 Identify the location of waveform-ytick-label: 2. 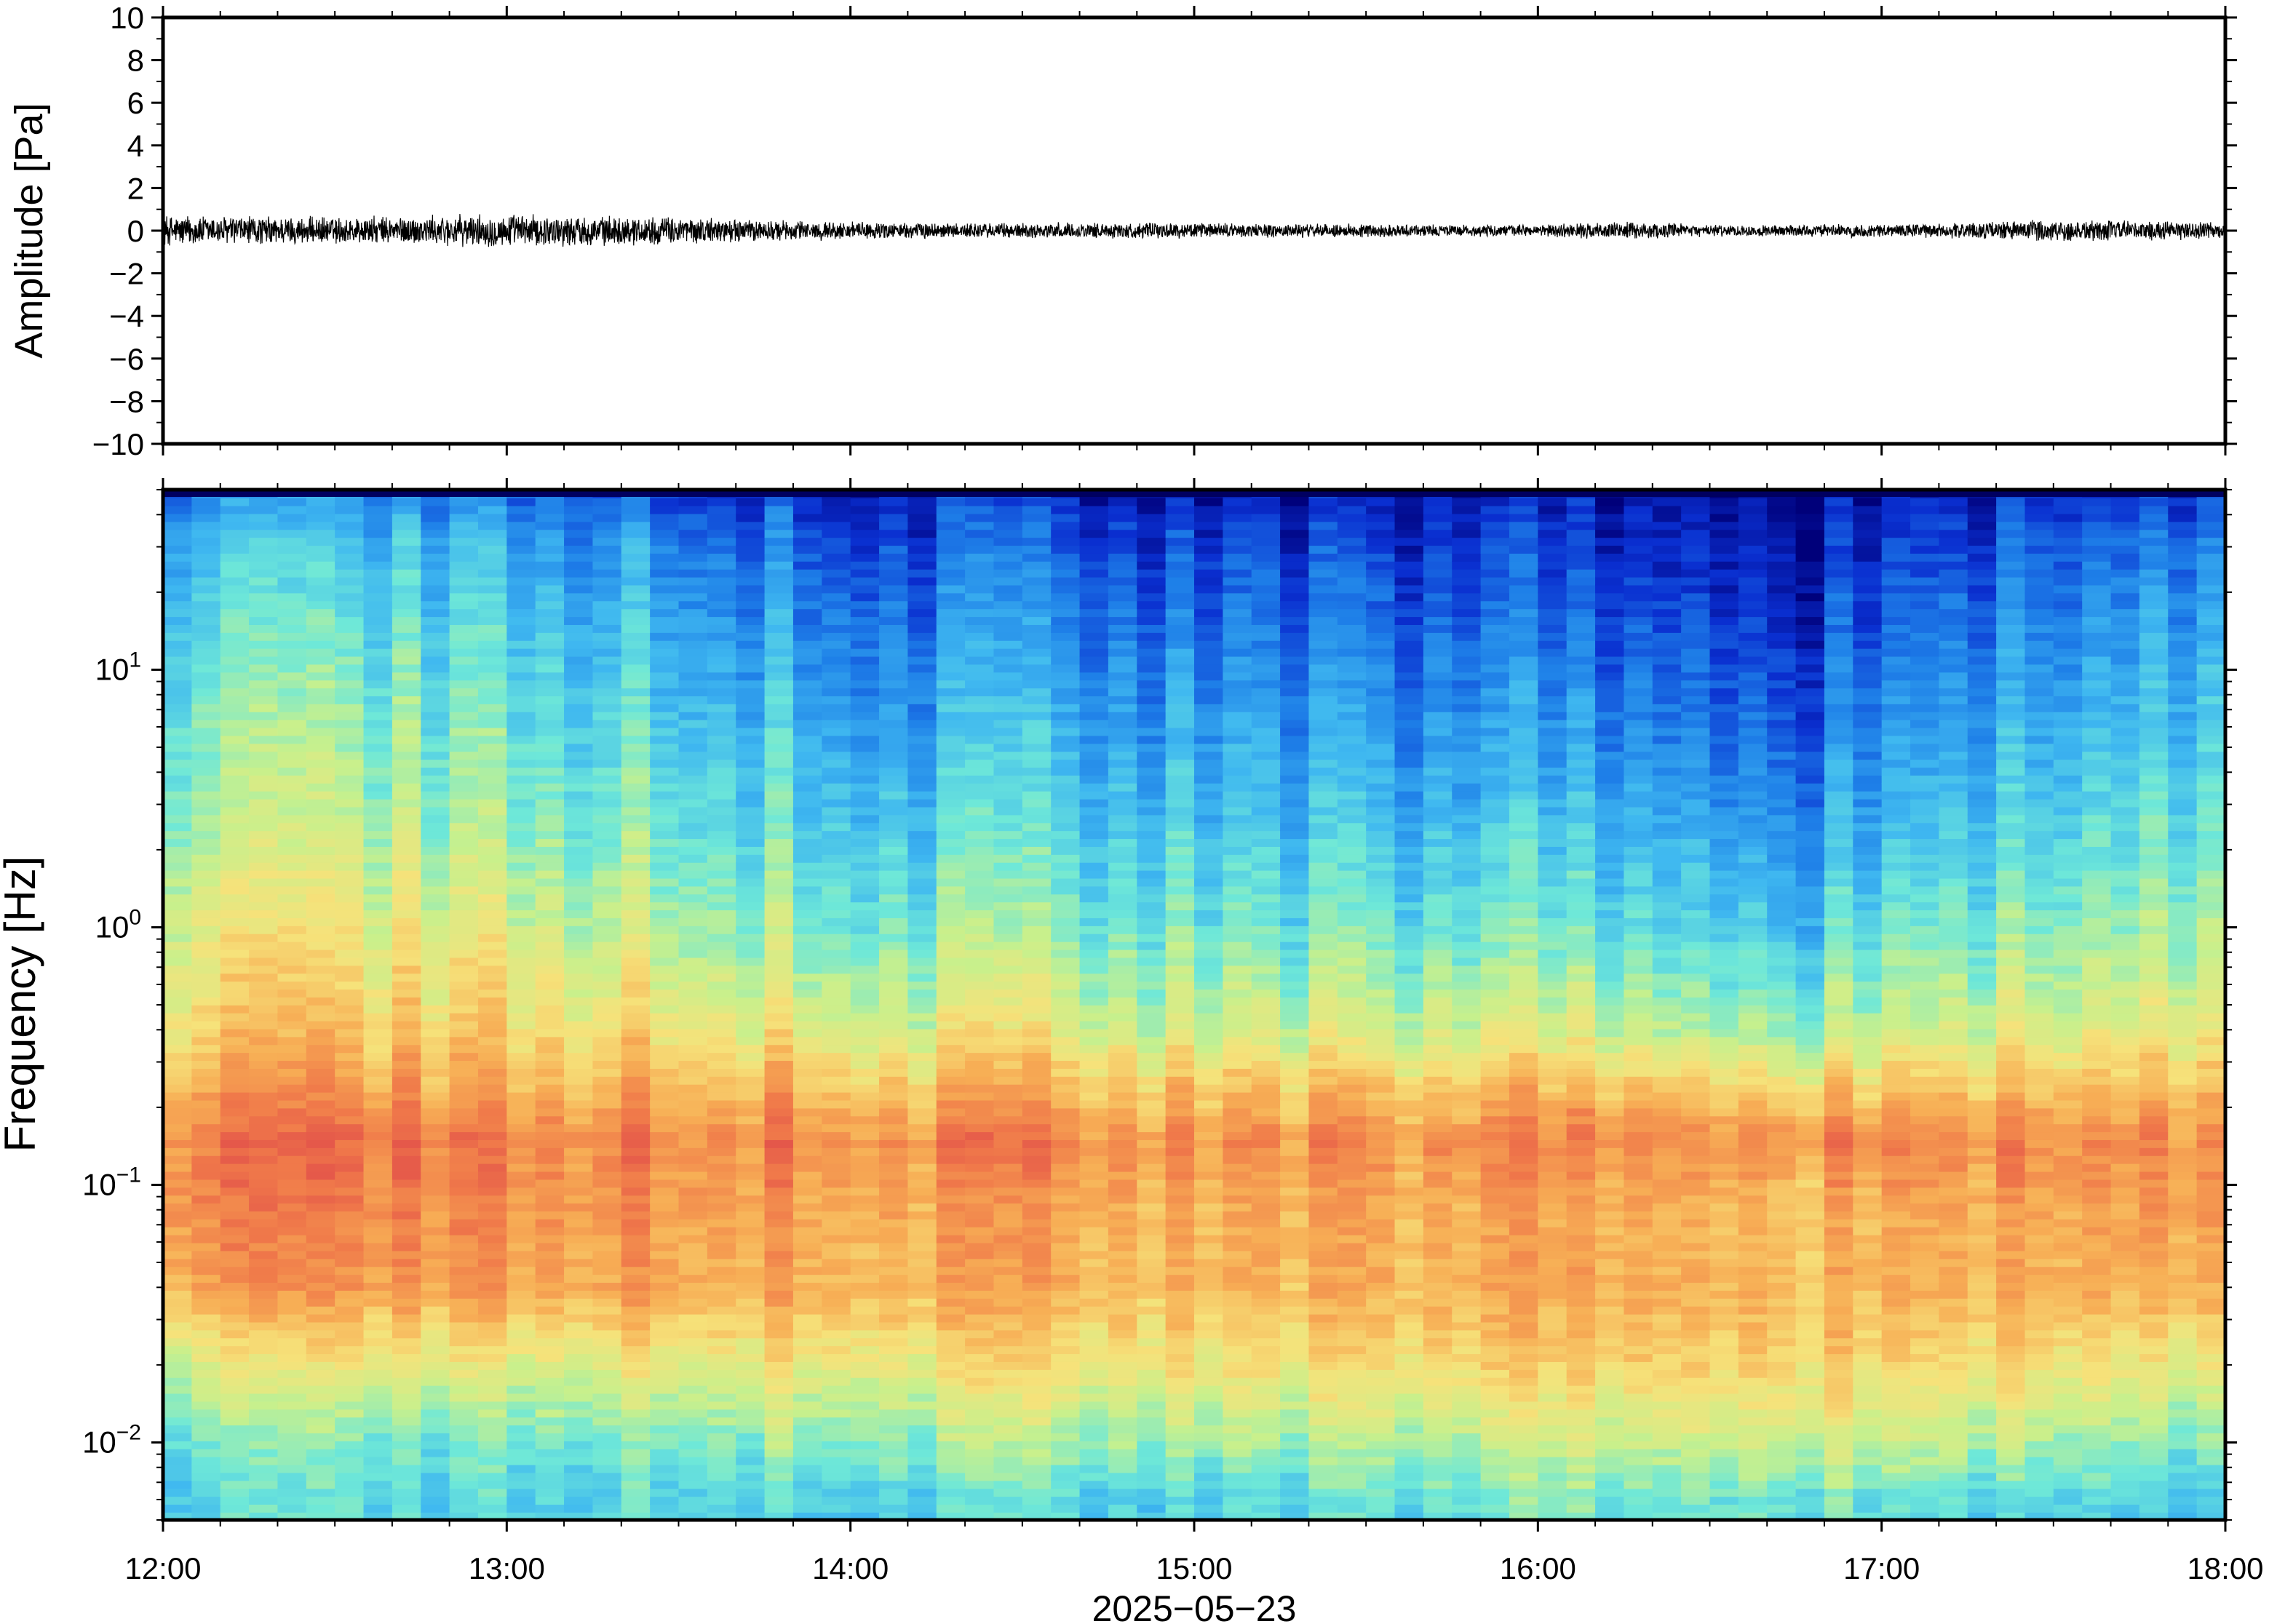
(135, 188).